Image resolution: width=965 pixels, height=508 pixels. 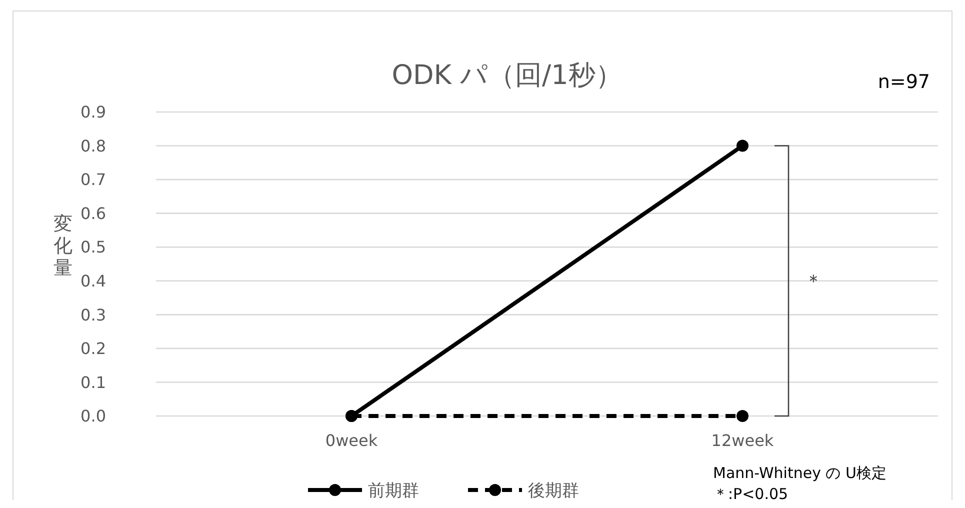 What do you see at coordinates (742, 440) in the screenshot?
I see `x-tick-label: 12week` at bounding box center [742, 440].